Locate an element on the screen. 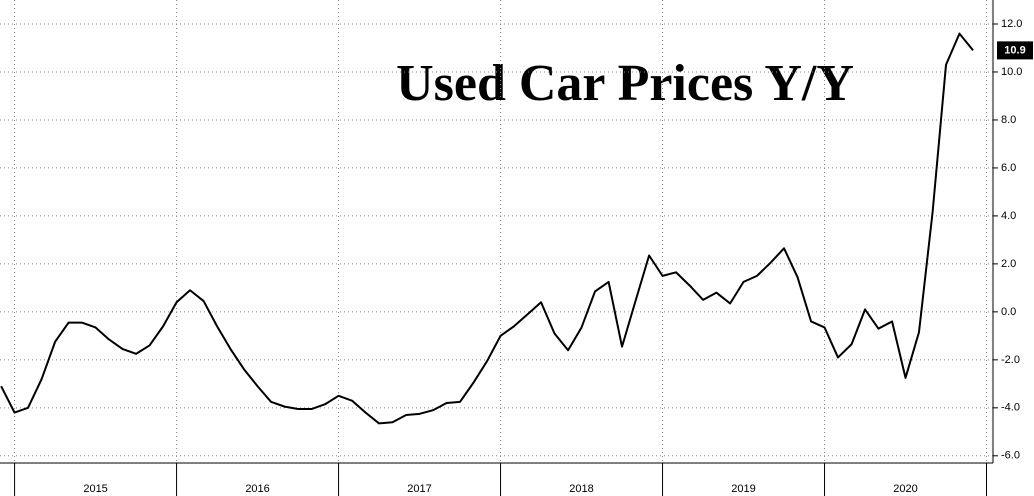  y-tick-label: 0.0 is located at coordinates (1008, 312).